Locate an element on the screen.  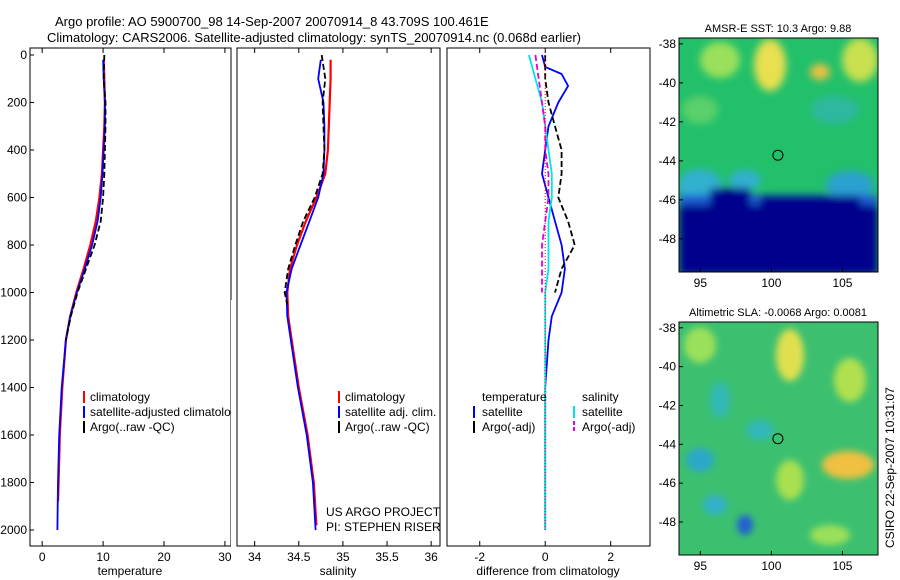
legend-label-temperature-argo: Argo(-adj) is located at coordinates (508, 427).